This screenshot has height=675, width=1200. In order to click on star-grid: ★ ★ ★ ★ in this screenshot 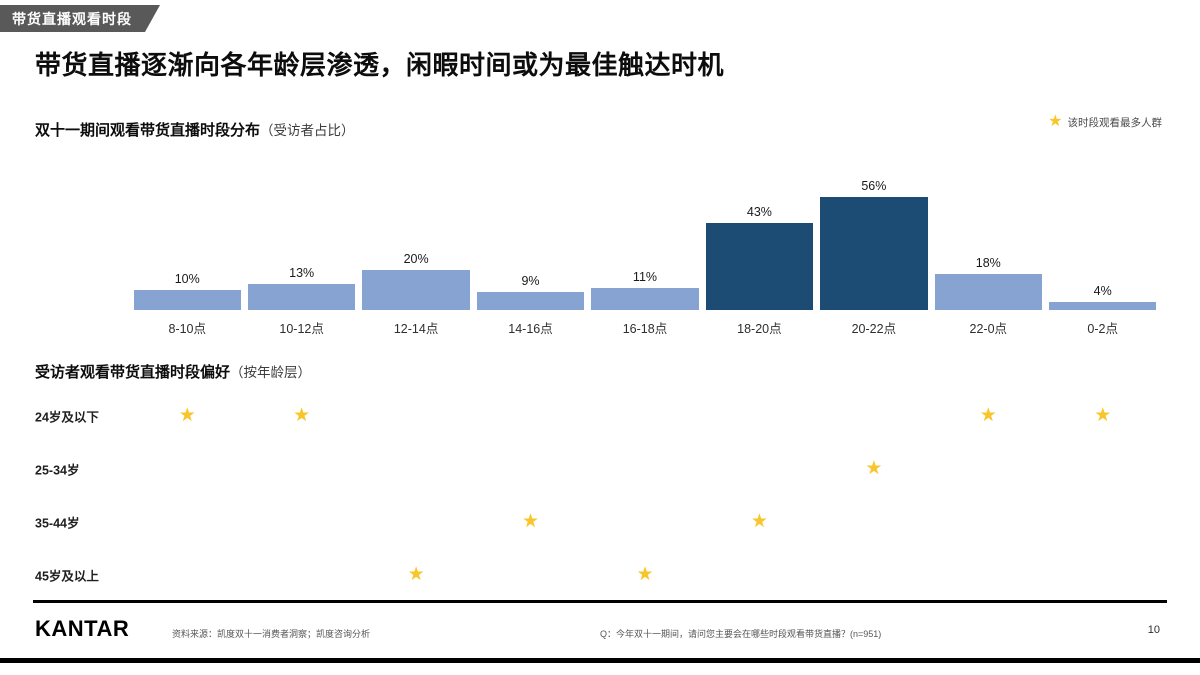, I will do `click(645, 415)`.